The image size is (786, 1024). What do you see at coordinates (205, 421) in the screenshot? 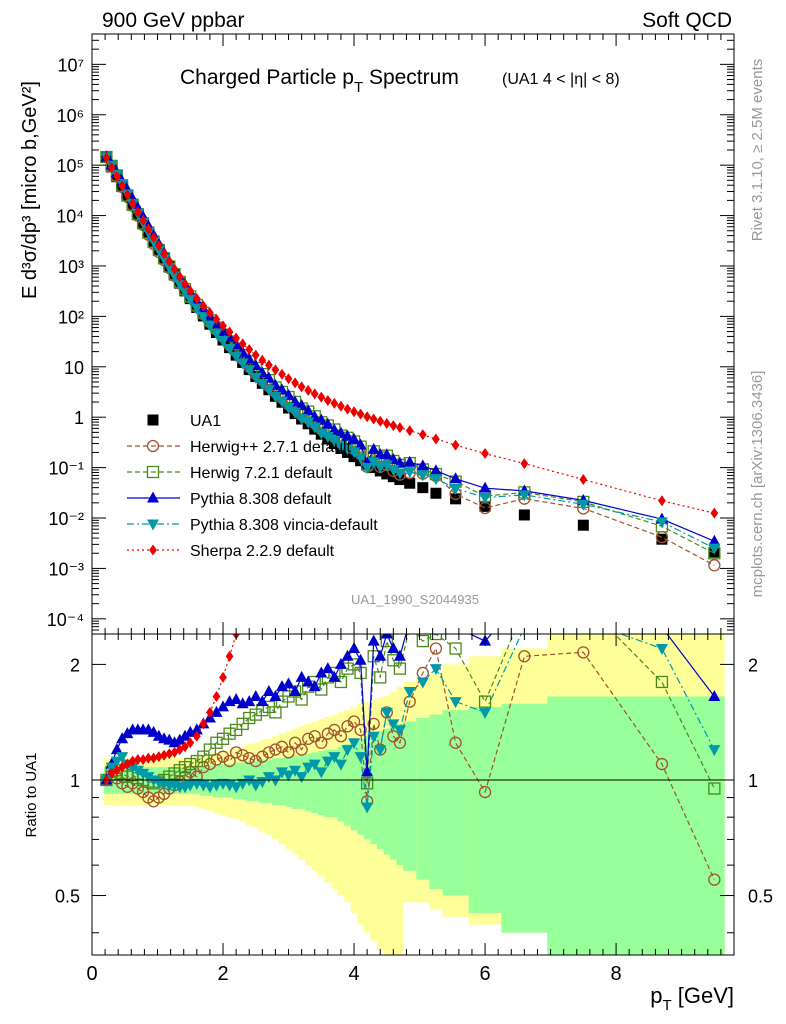
I see `legend-label: UA1` at bounding box center [205, 421].